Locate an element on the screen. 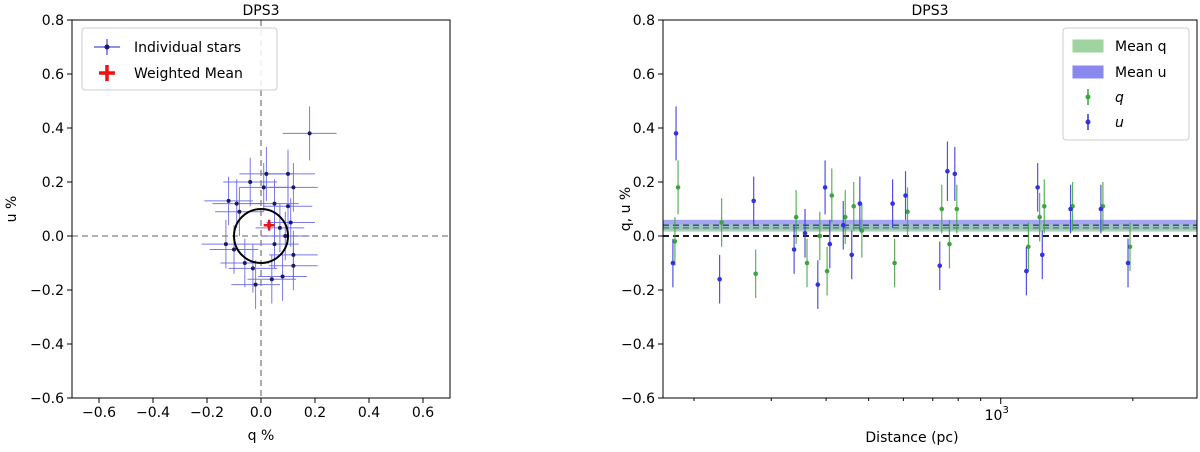  legend-q-marker is located at coordinates (1088, 97).